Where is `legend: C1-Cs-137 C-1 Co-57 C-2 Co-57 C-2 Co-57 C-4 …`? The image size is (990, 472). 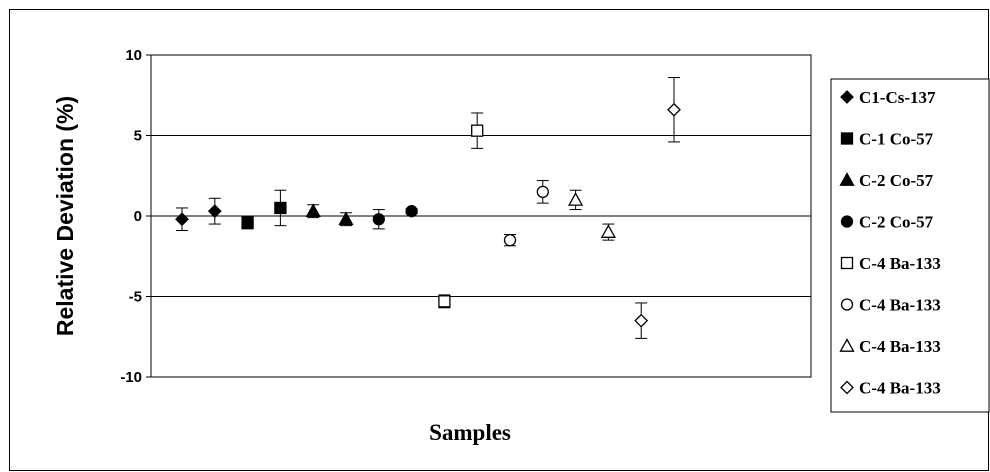
legend: C1-Cs-137 C-1 Co-57 C-2 Co-57 C-2 Co-57 C-4 … is located at coordinates (910, 245).